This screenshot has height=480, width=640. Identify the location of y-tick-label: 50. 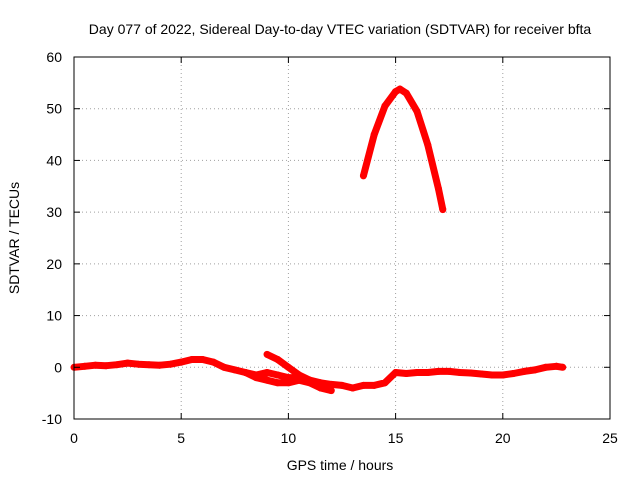
(54, 109).